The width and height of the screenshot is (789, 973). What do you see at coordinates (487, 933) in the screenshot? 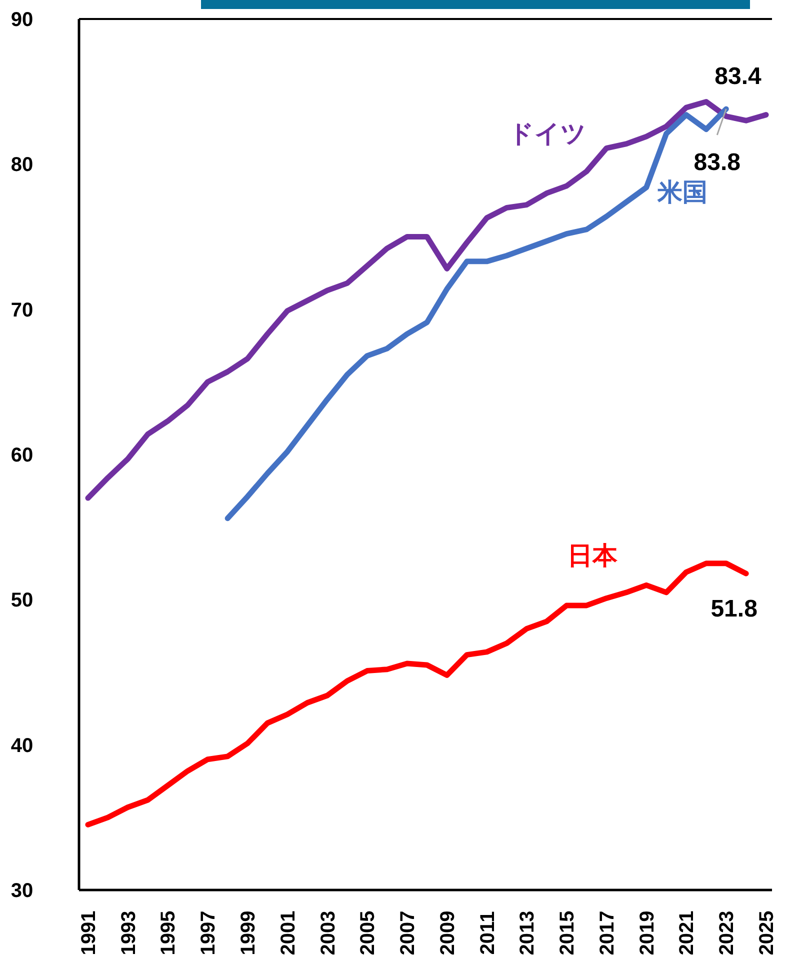
I see `x-tick-label: 2011` at bounding box center [487, 933].